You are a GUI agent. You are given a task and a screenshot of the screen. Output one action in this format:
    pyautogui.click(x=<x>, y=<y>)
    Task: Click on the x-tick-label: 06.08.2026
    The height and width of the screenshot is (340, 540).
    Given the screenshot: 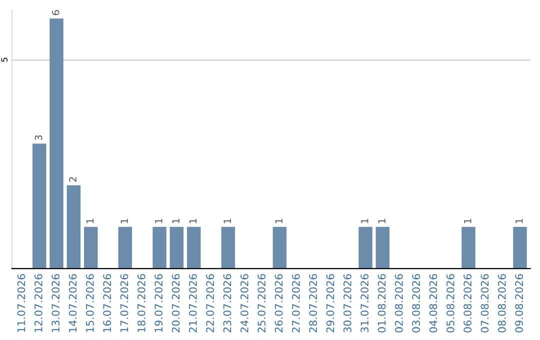 What is the action you would take?
    pyautogui.click(x=468, y=303)
    